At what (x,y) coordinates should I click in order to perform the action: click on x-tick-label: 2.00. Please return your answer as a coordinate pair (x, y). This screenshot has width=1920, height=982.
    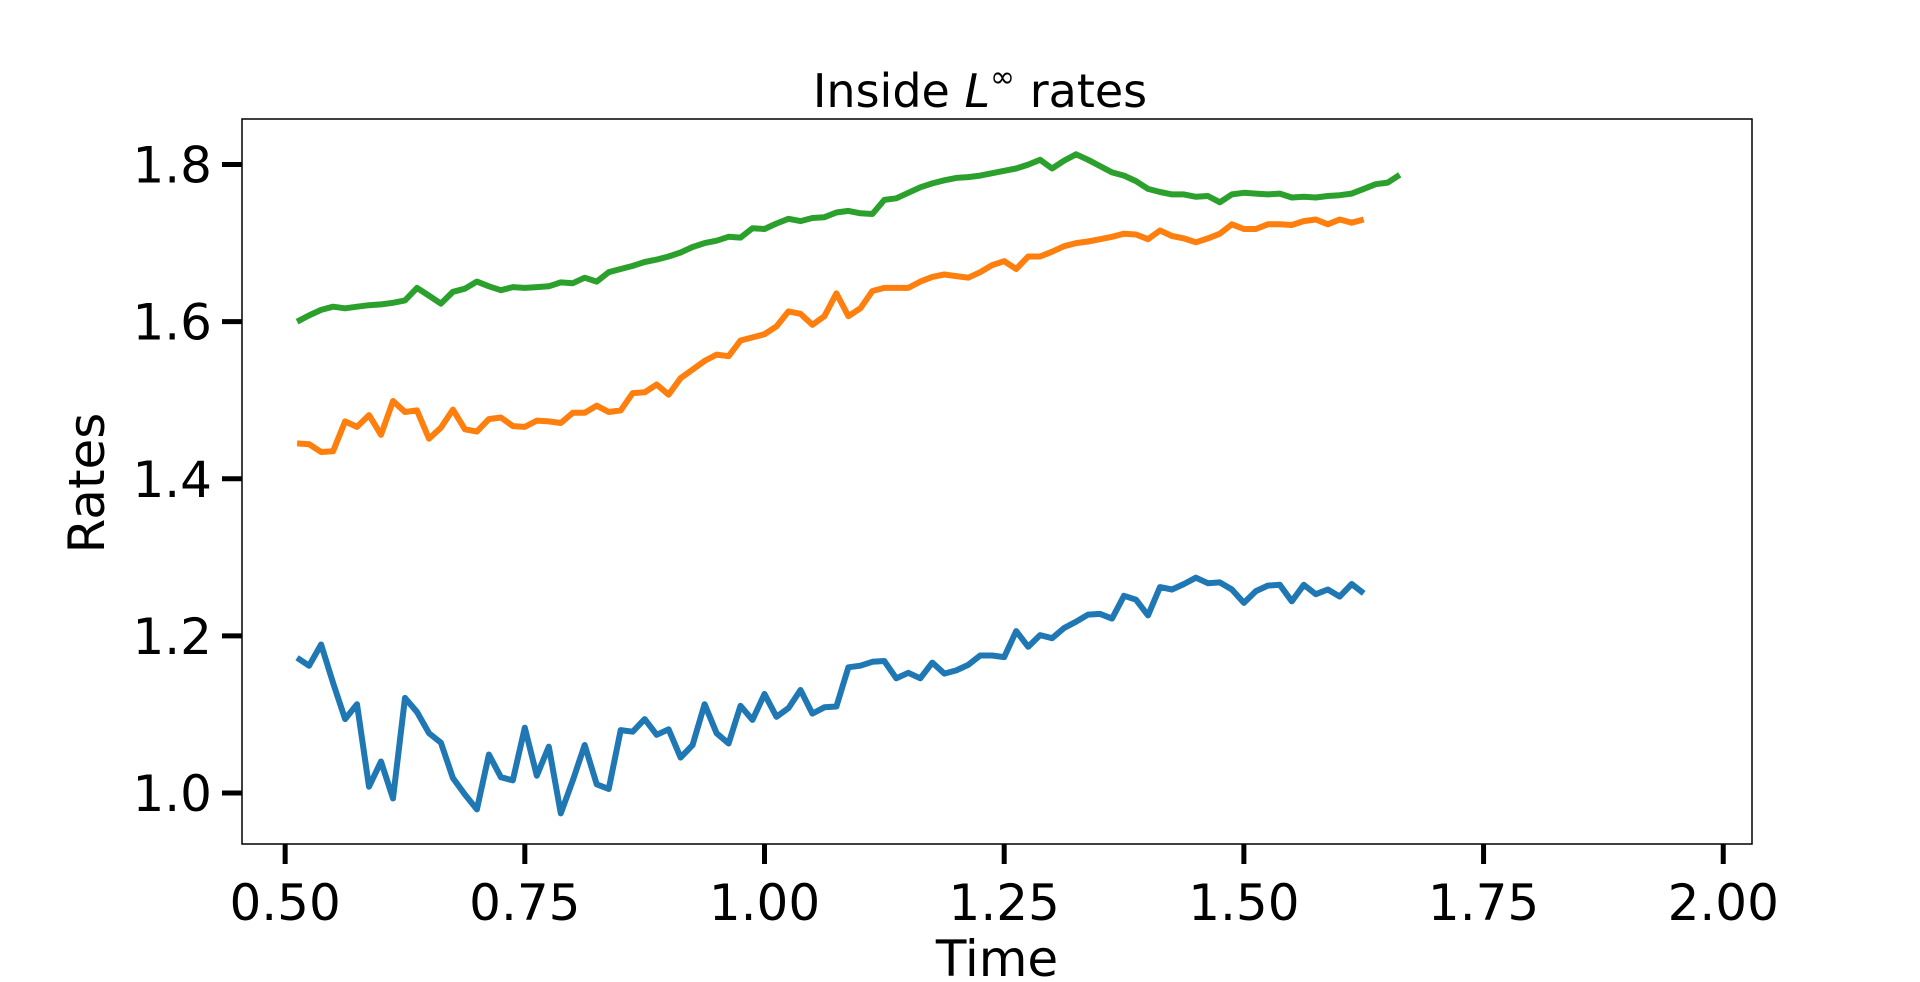
    Looking at the image, I should click on (1723, 903).